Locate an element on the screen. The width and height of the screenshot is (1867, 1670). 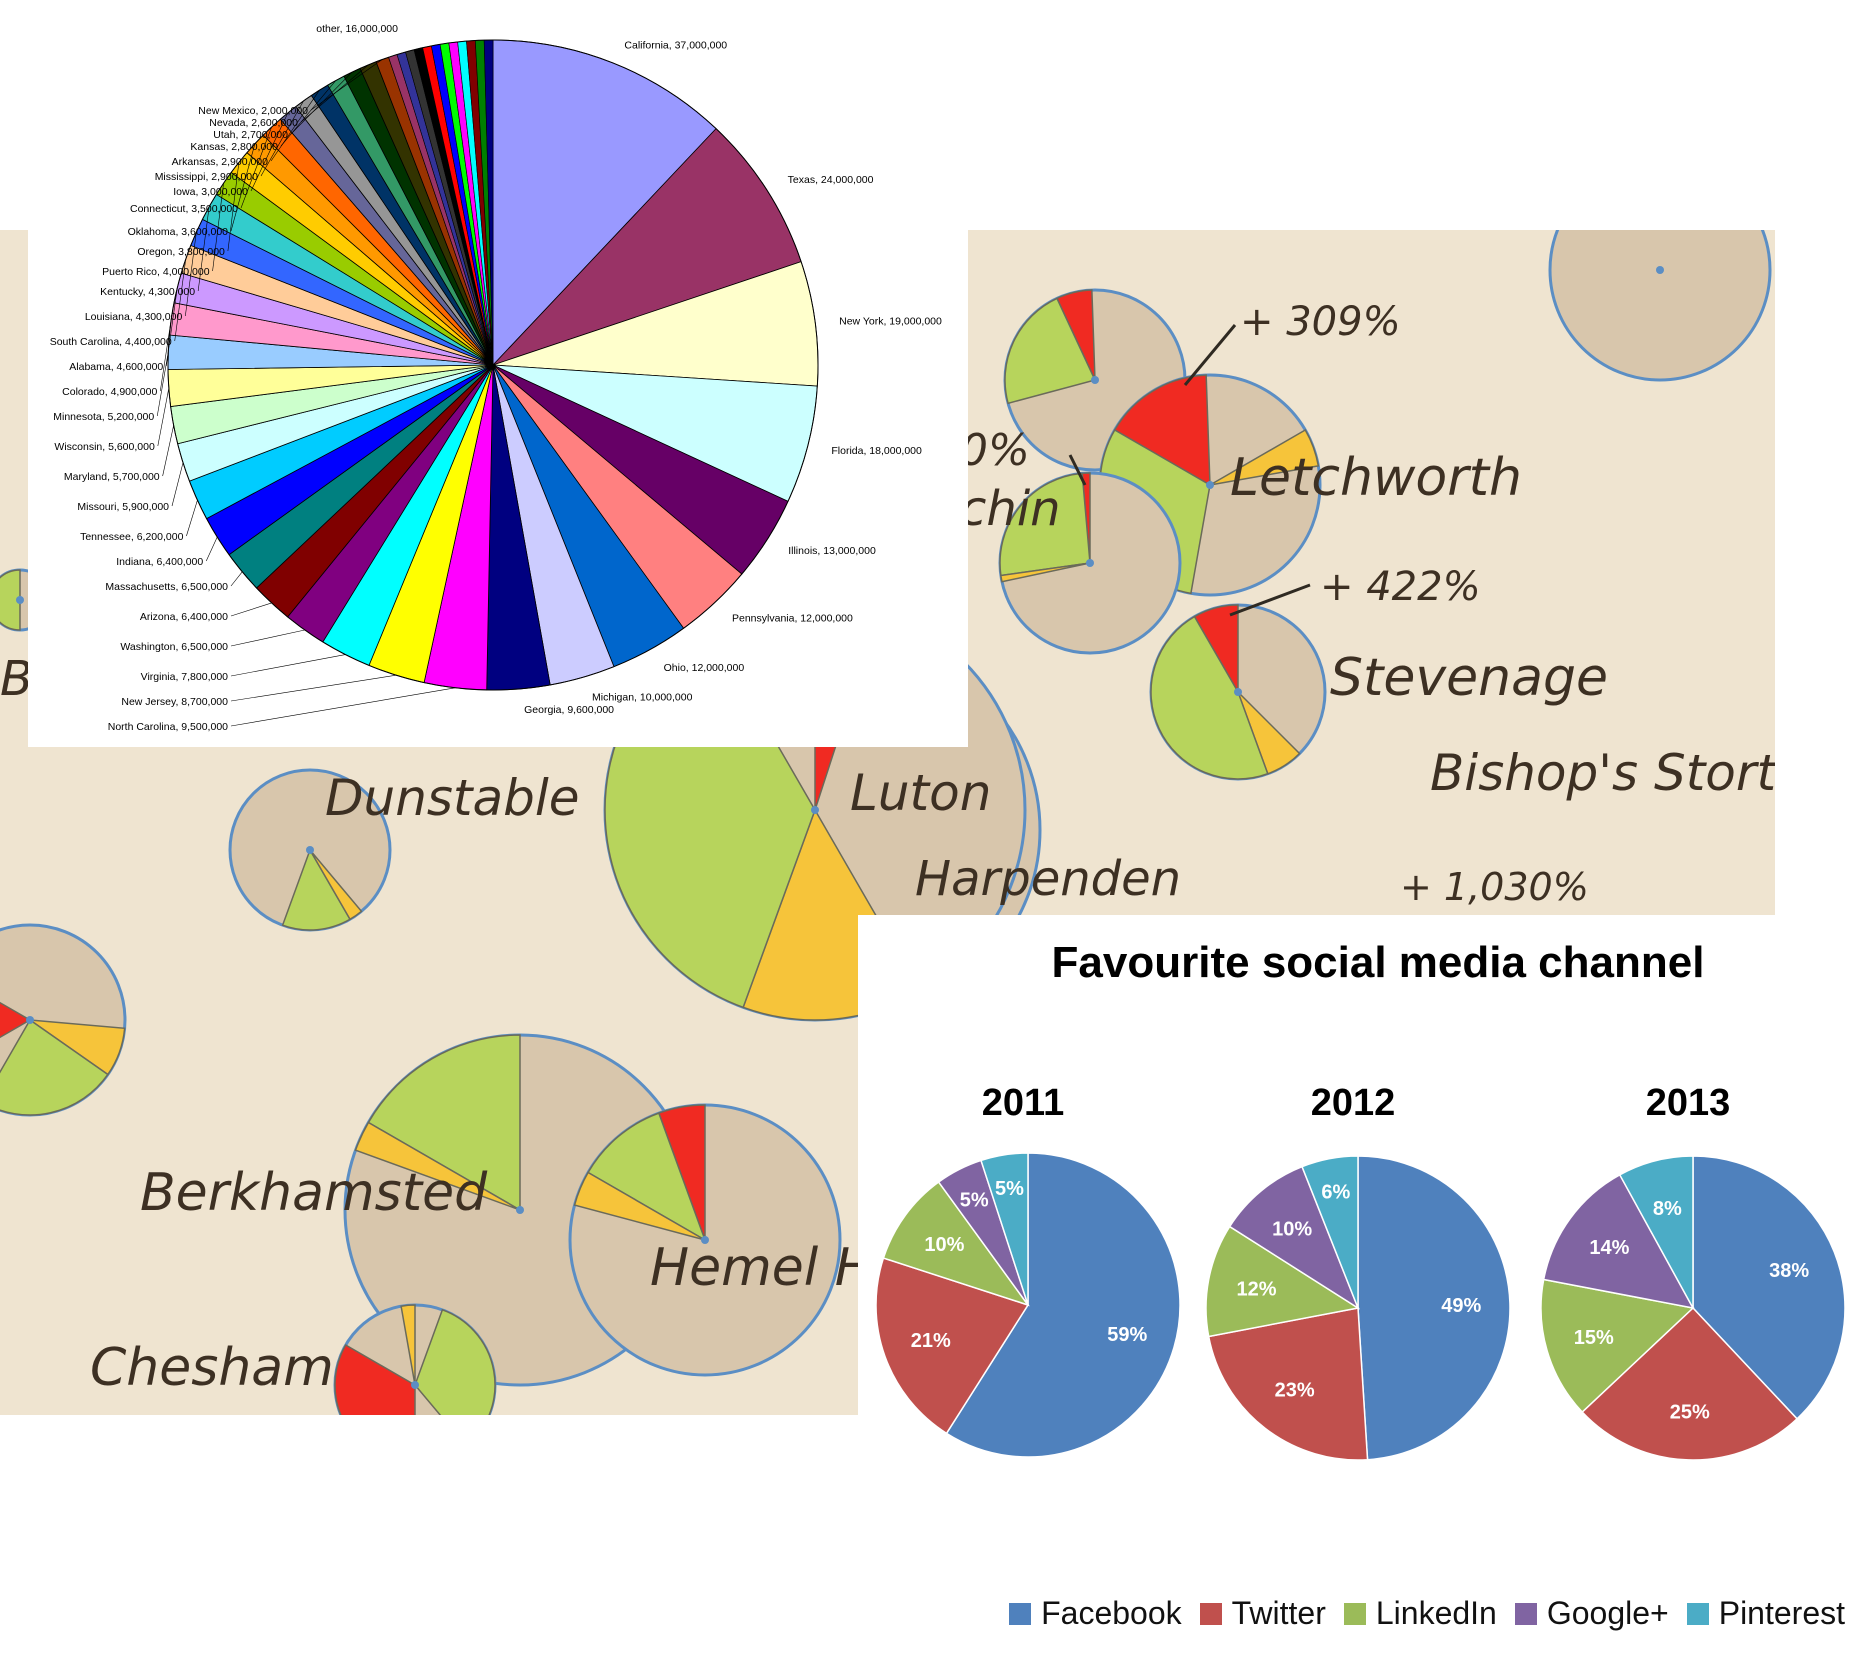
pie-slice-label: North Carolina, 9,500,000 is located at coordinates (168, 727).